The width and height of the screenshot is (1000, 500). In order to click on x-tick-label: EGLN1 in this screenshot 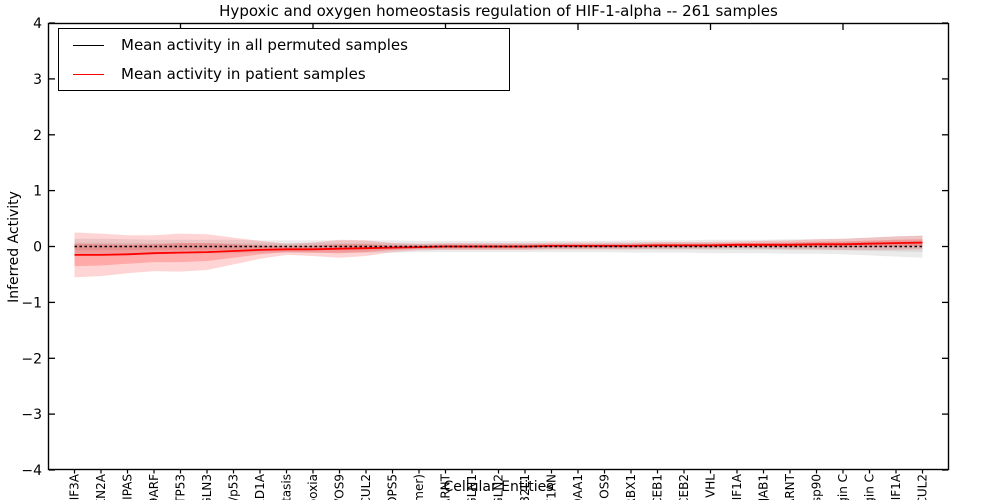, I will do `click(472, 487)`.